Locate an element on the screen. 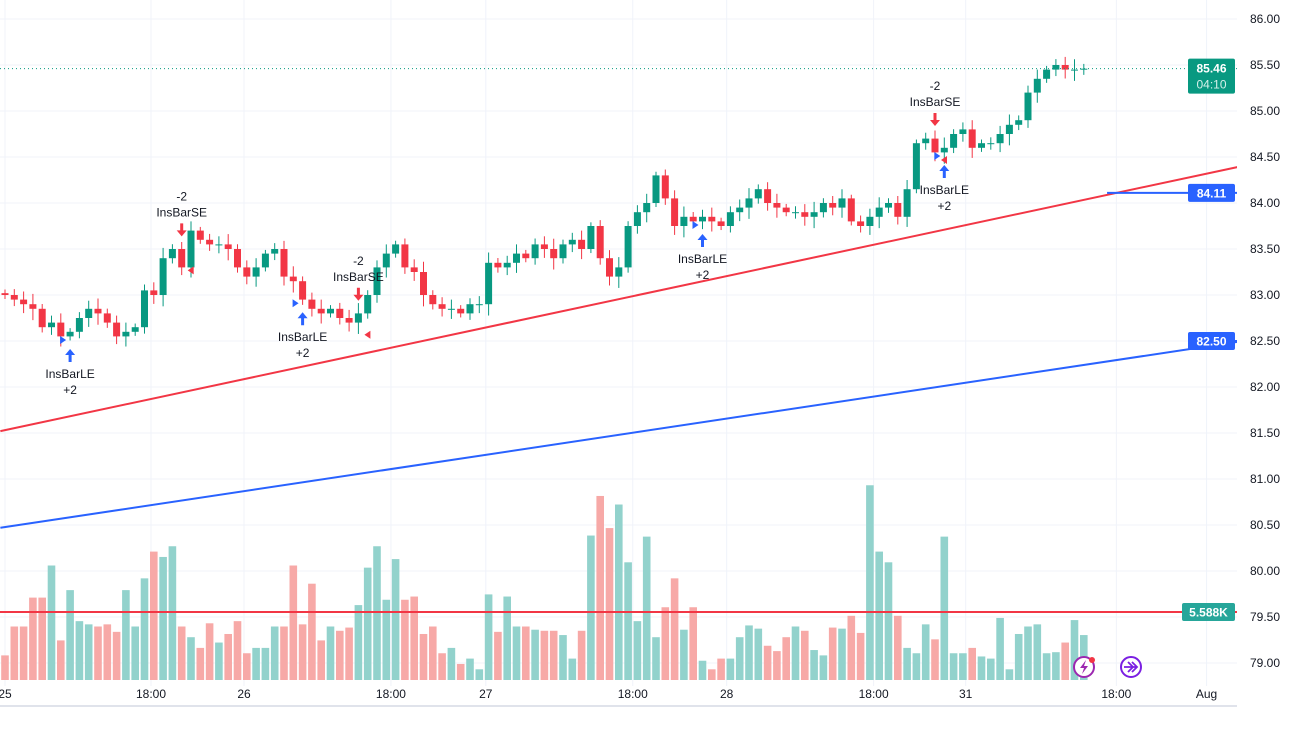  time-tick: 18:00 is located at coordinates (1116, 694).